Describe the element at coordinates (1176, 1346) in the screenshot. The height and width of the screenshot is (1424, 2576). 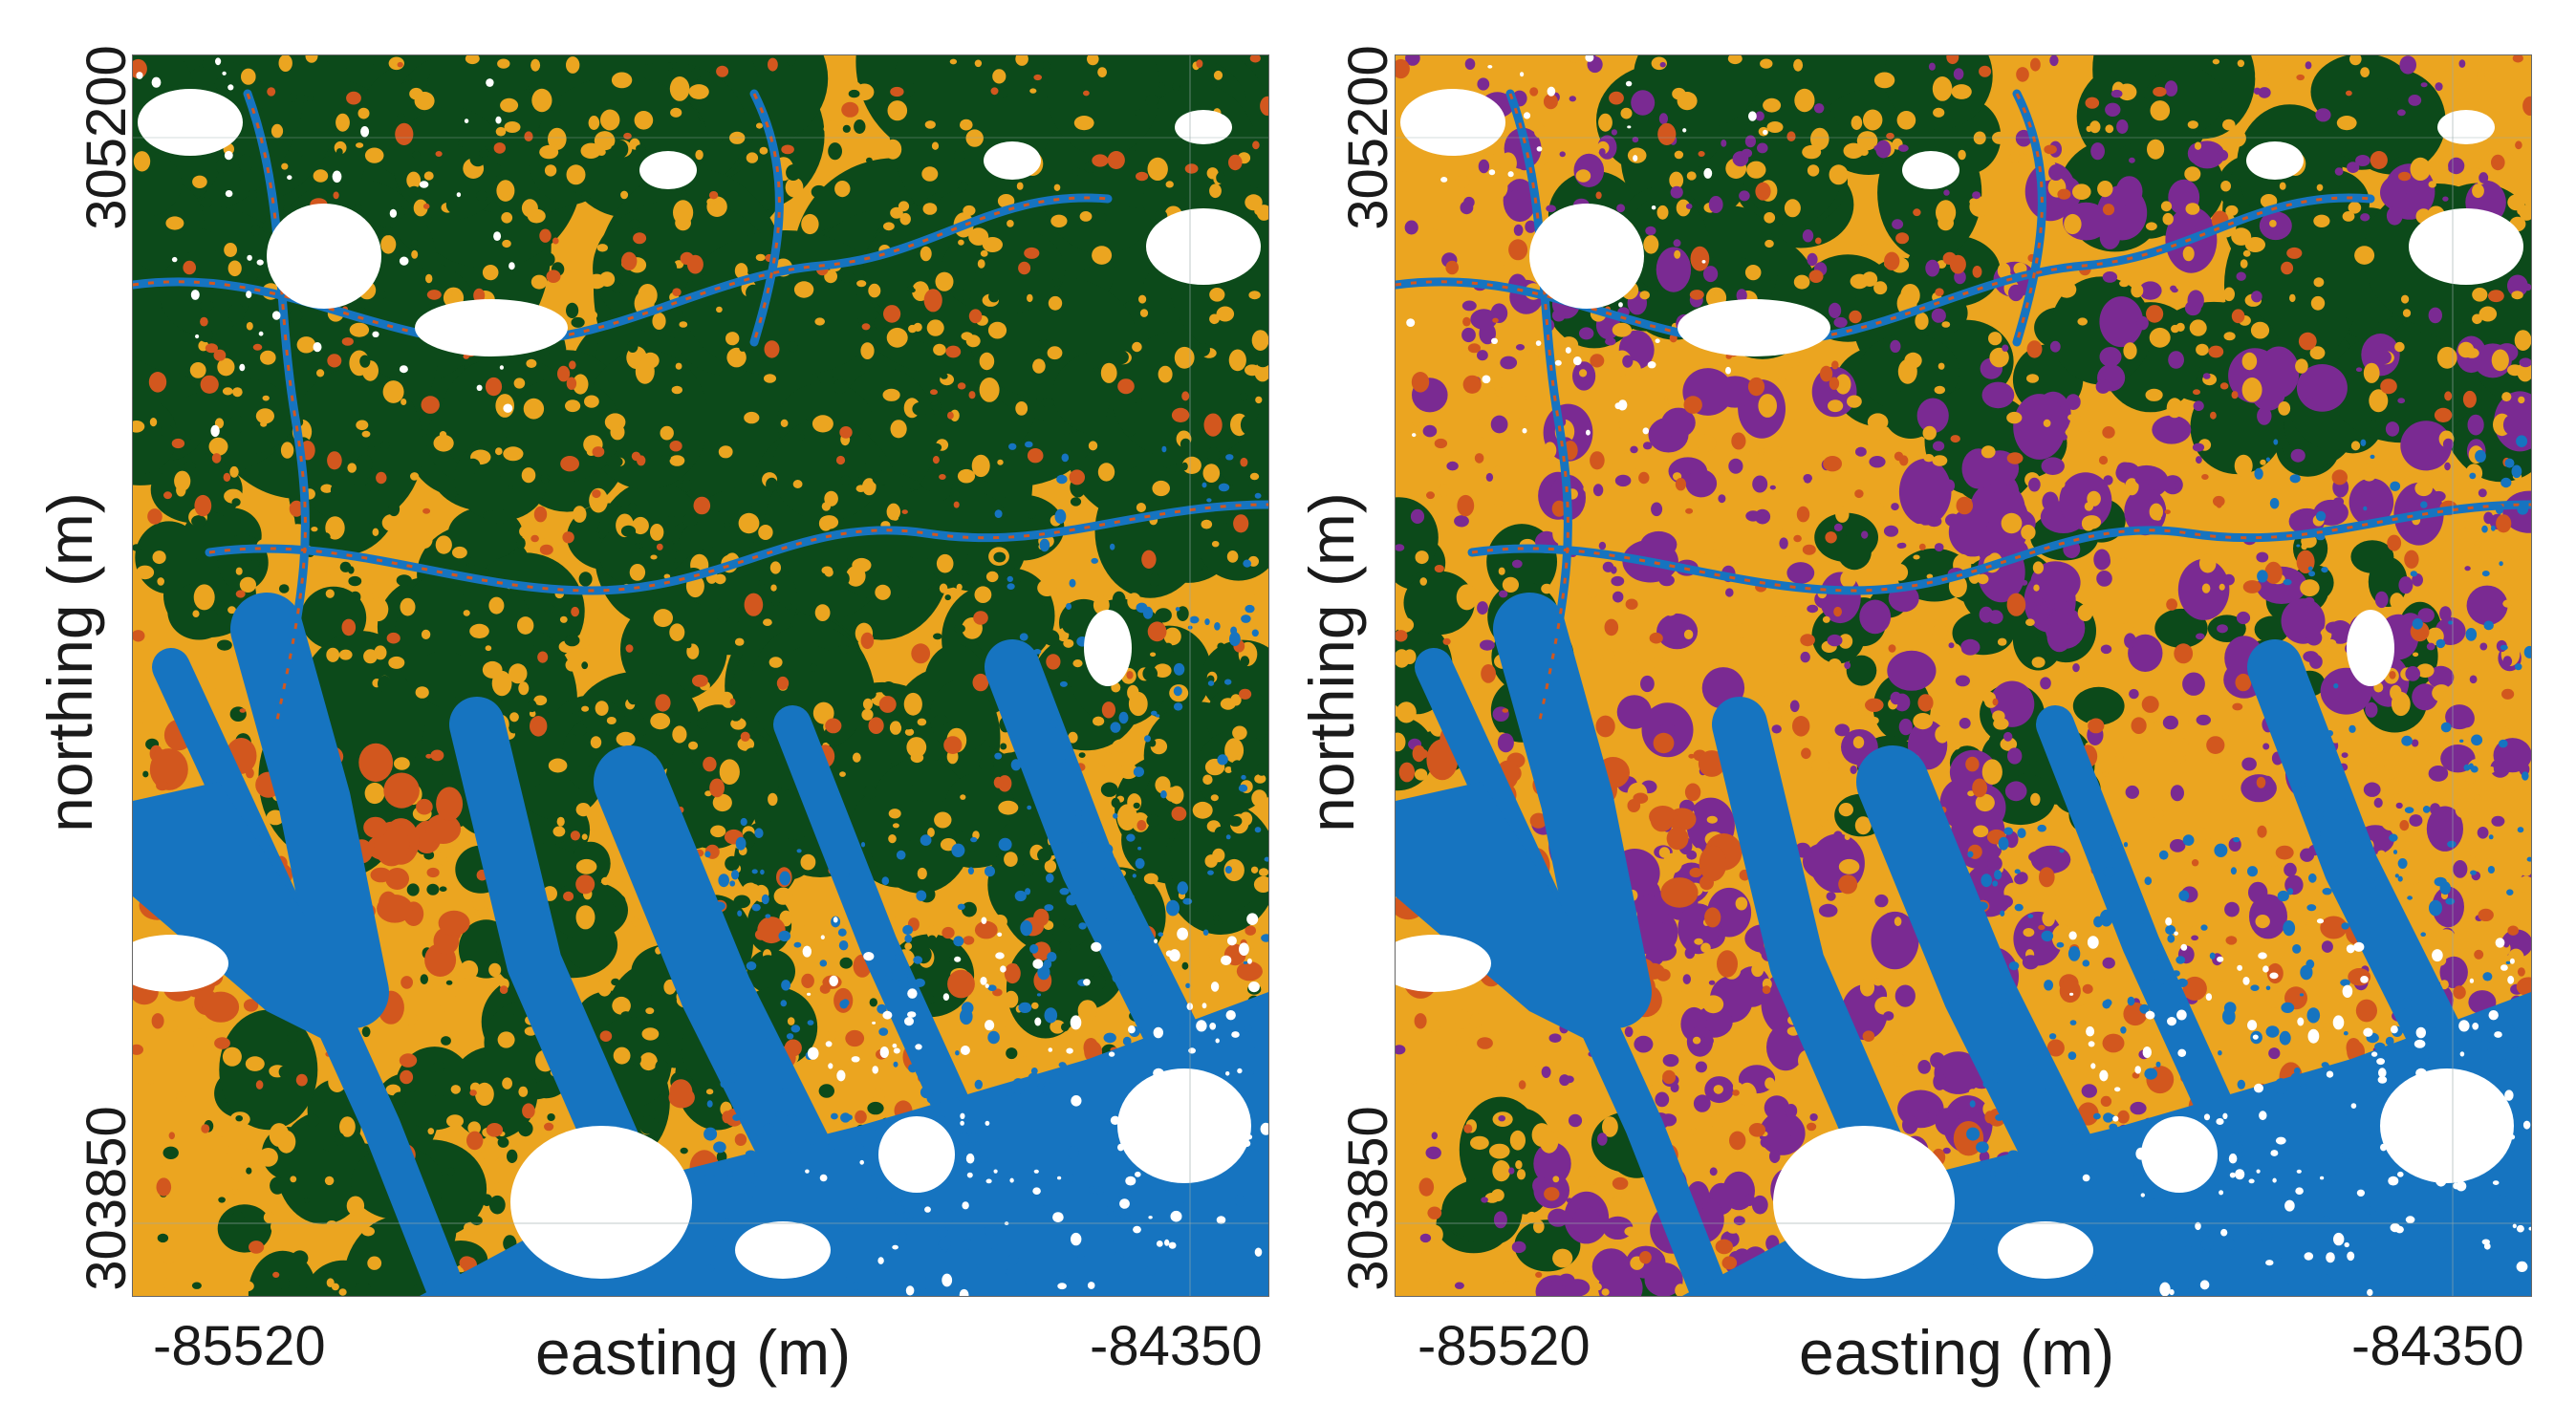
I see `x-tick-left-max: -84350` at that location.